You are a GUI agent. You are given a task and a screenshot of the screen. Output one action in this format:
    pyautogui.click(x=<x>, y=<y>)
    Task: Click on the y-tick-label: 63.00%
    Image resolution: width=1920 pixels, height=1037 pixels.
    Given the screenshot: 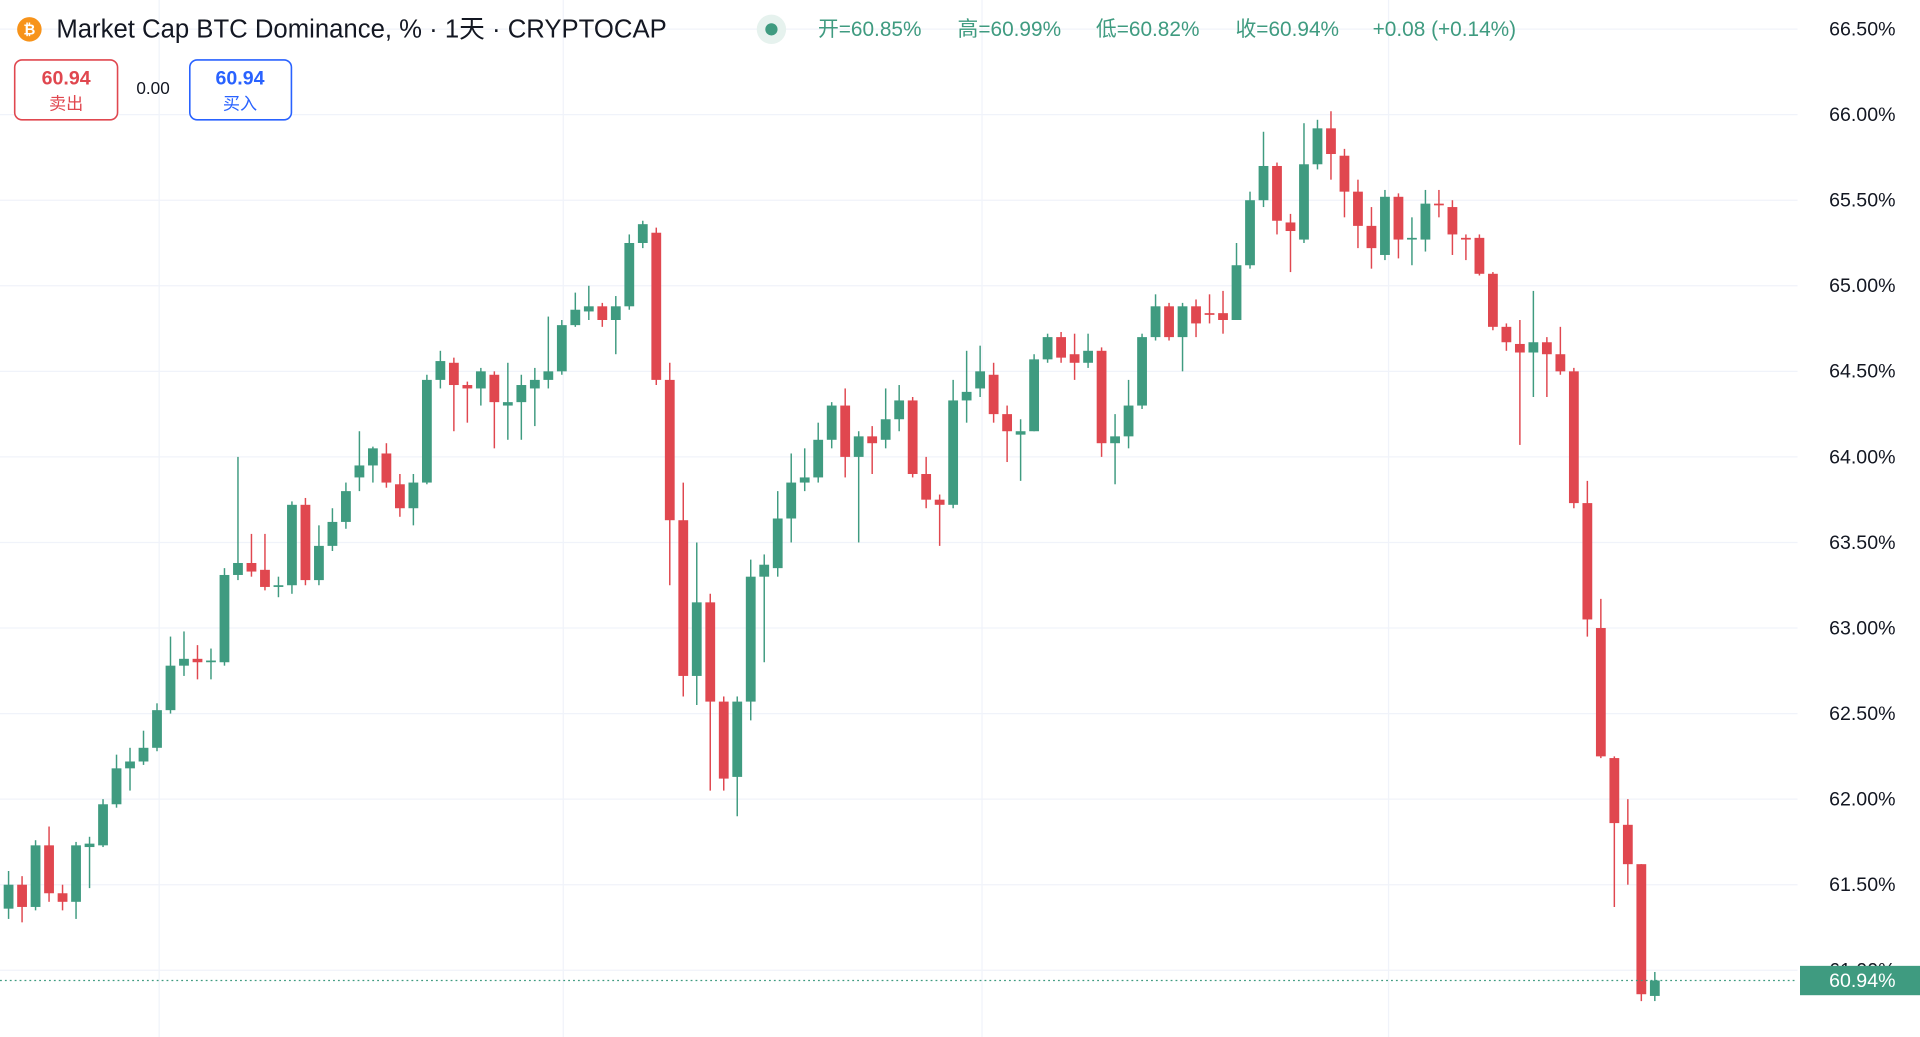 What is the action you would take?
    pyautogui.click(x=1862, y=628)
    